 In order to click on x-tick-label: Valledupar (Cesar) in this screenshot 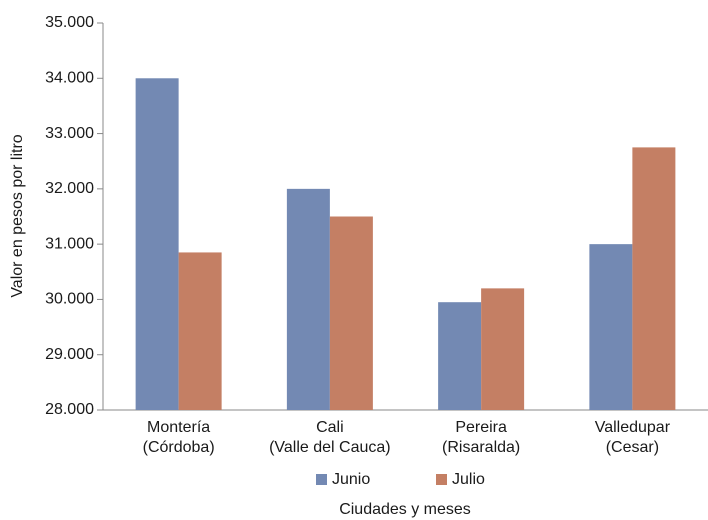, I will do `click(632, 437)`.